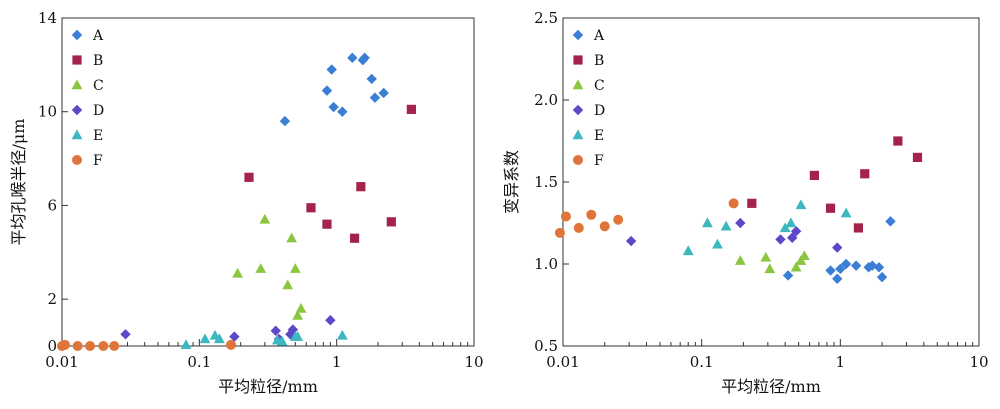 This screenshot has height=409, width=1000. What do you see at coordinates (264, 339) in the screenshot?
I see `series-e` at bounding box center [264, 339].